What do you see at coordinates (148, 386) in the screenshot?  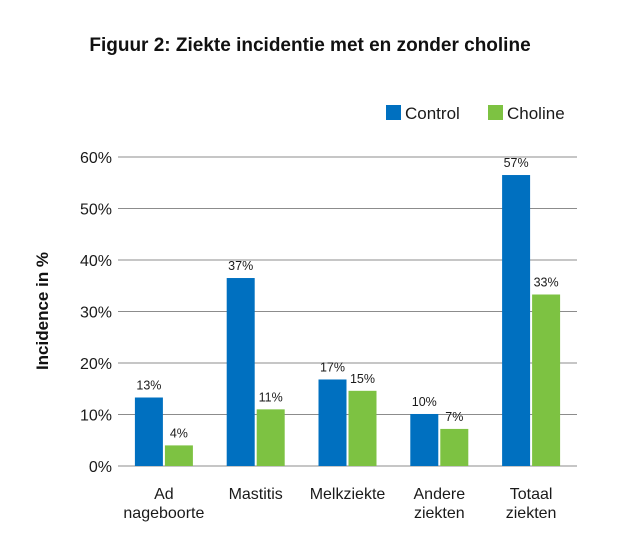 I see `data-label-control-0: 13%` at bounding box center [148, 386].